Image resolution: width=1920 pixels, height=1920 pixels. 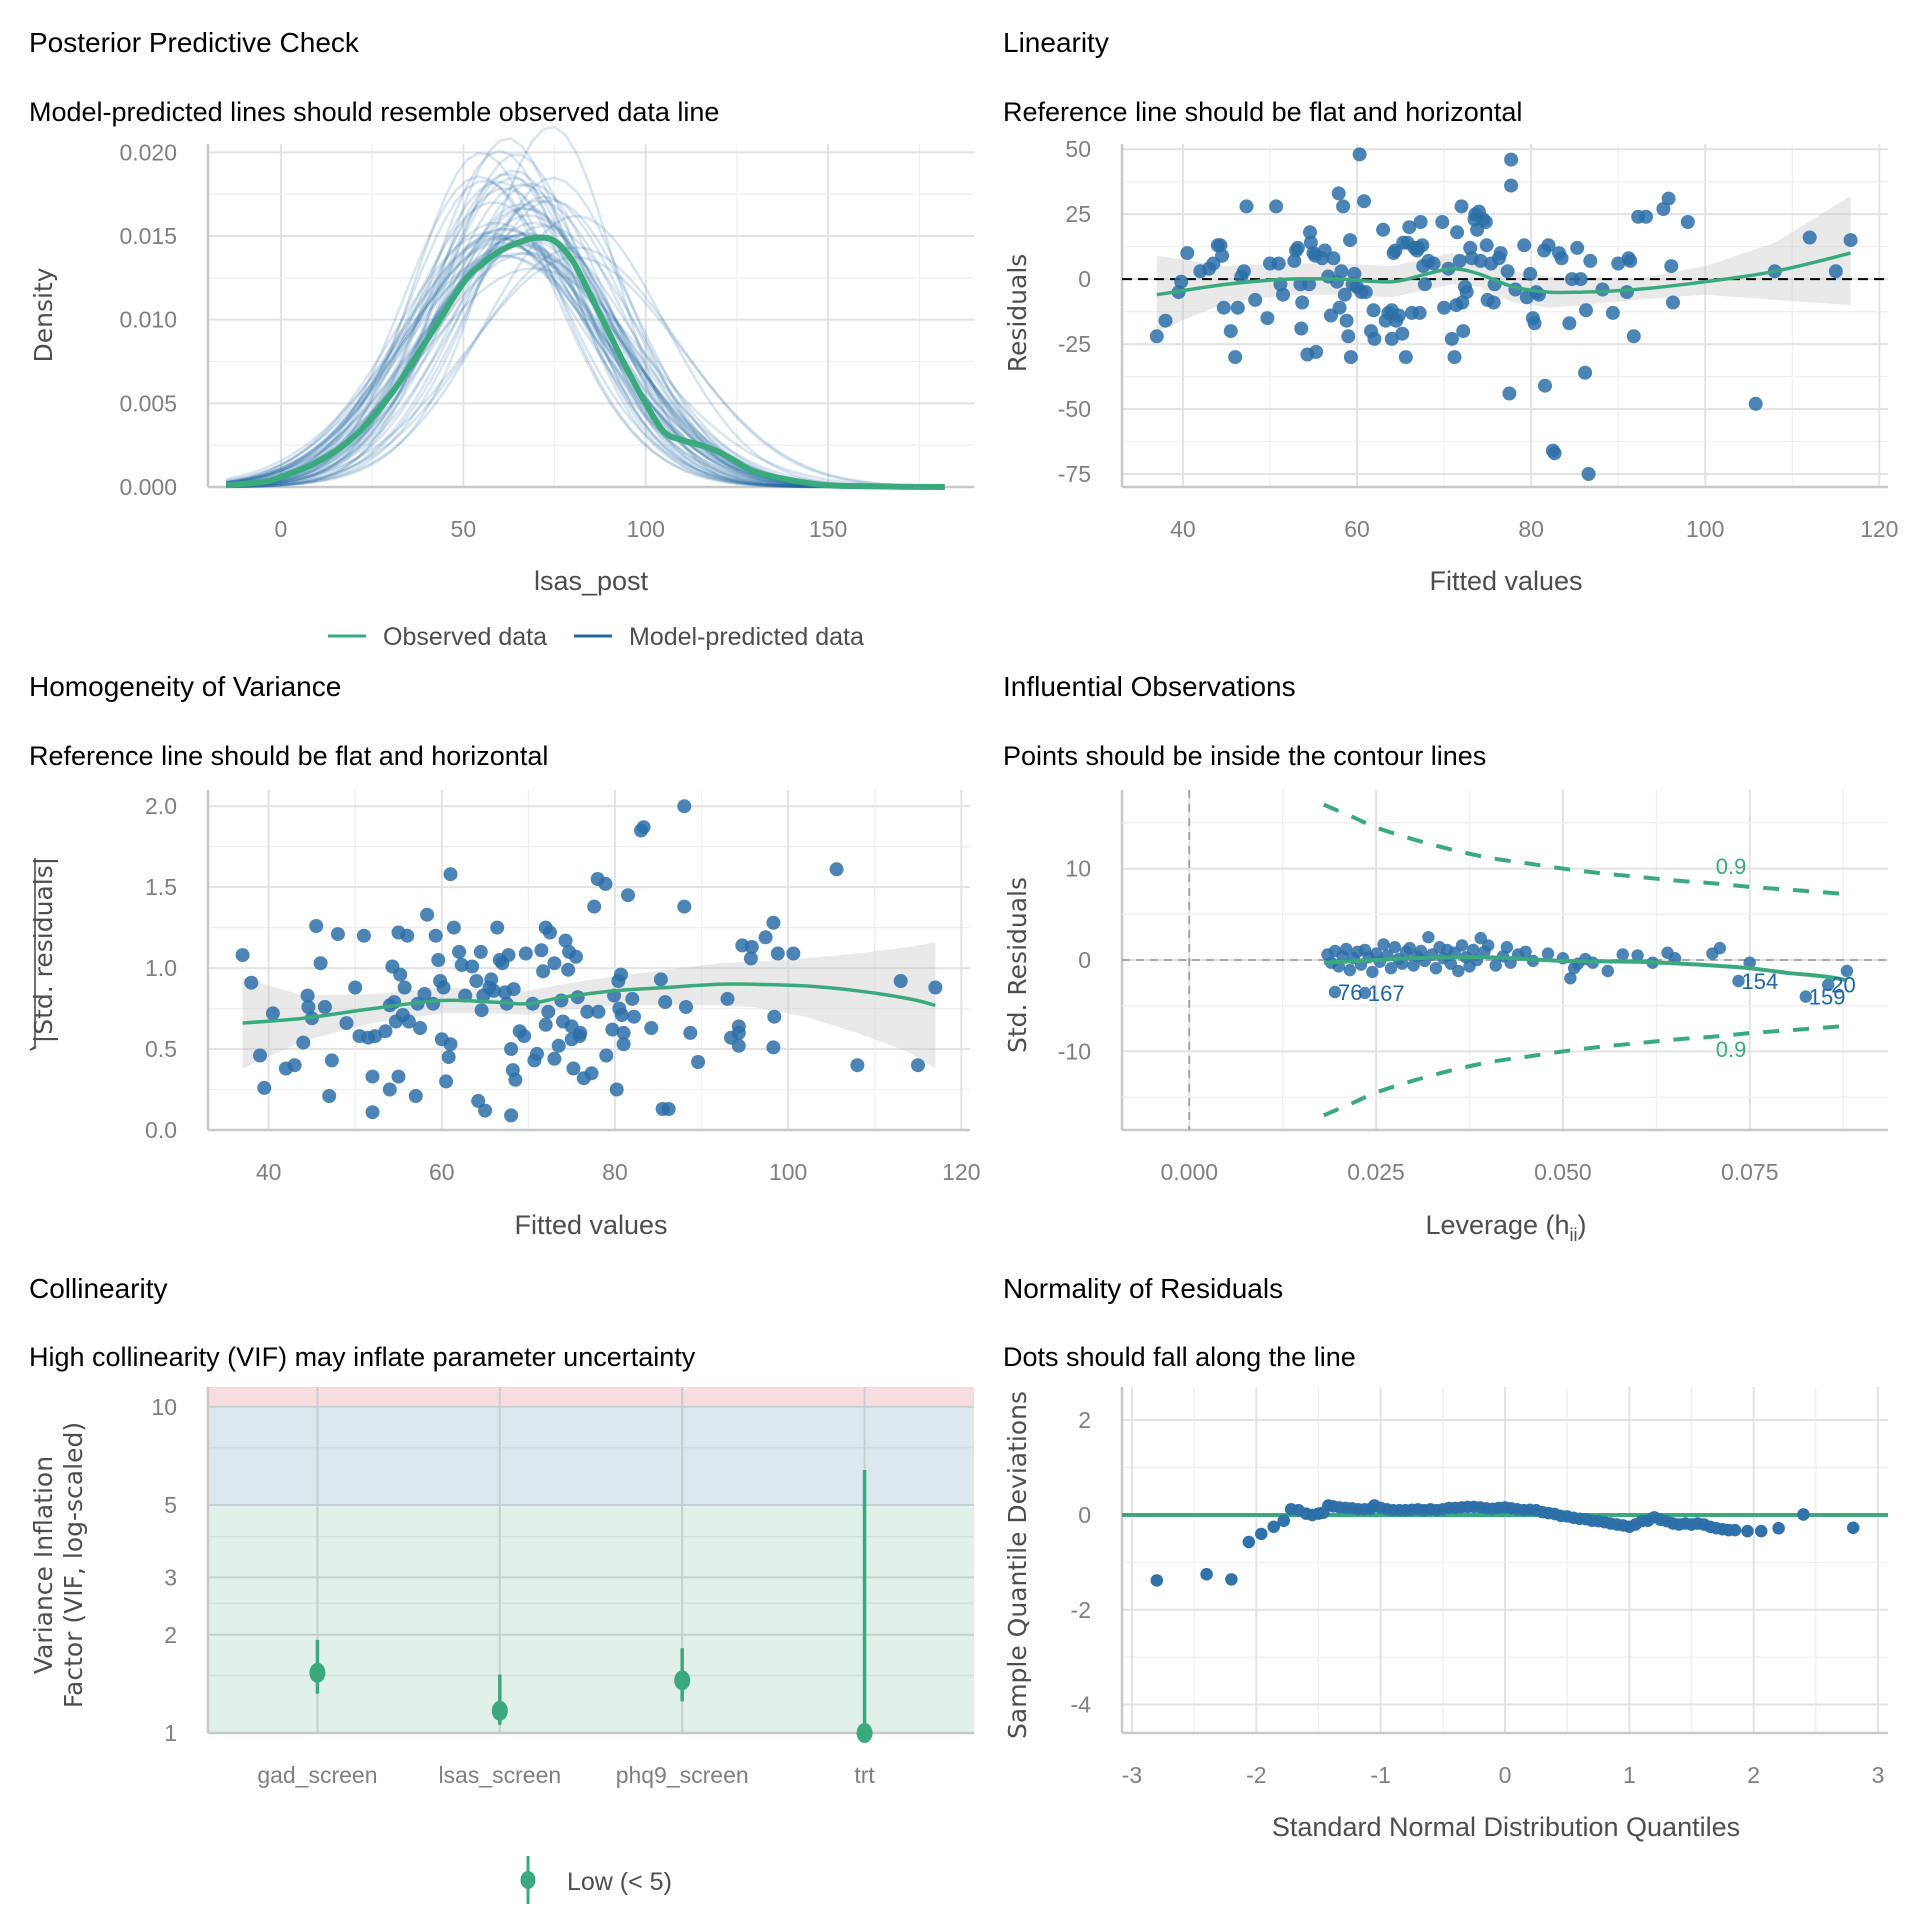 What do you see at coordinates (1350, 992) in the screenshot?
I see `influential-point-label: 76` at bounding box center [1350, 992].